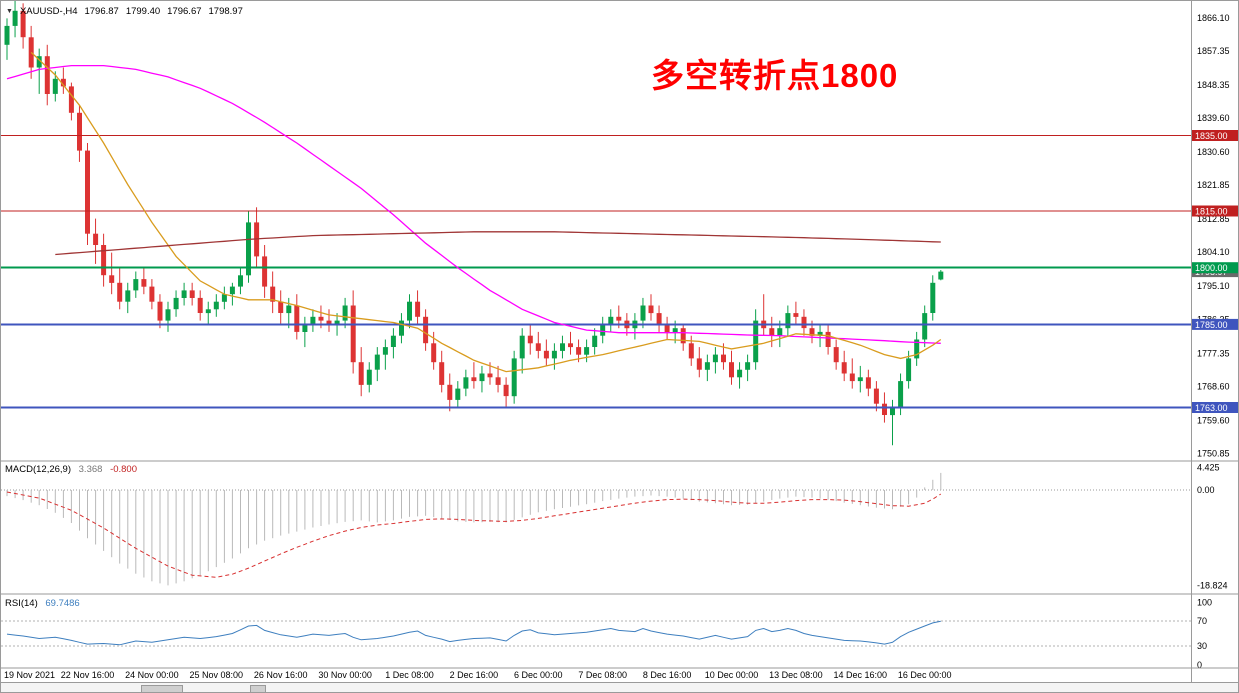  I want to click on price-tick-label: 1804.10, so click(1213, 252).